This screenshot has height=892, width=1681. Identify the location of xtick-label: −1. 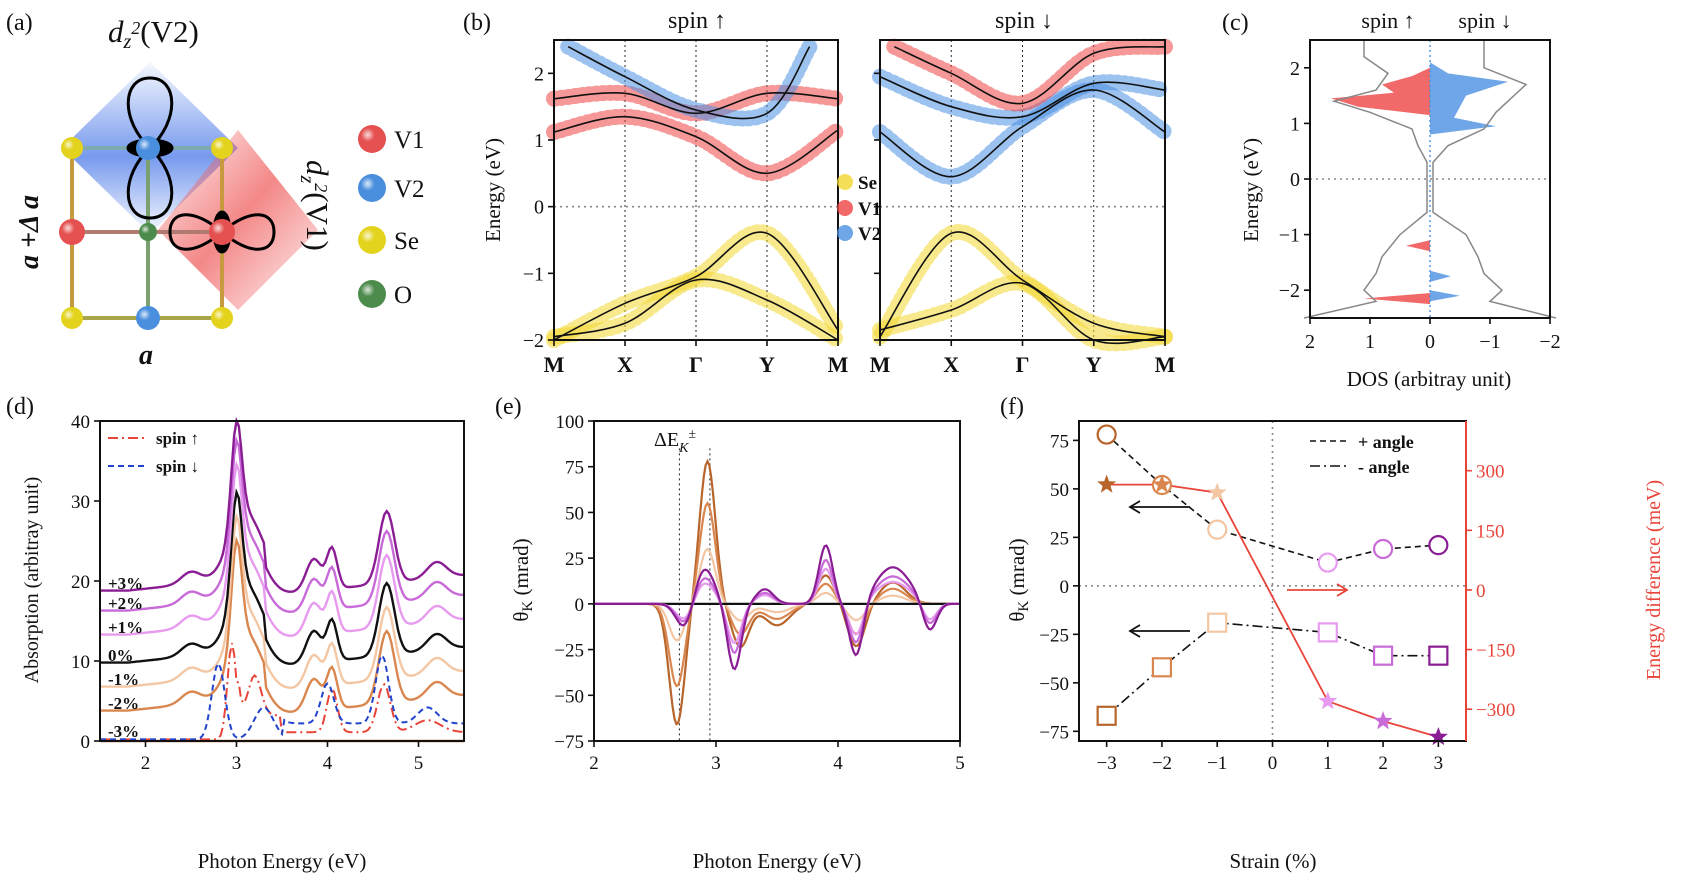
(1217, 763).